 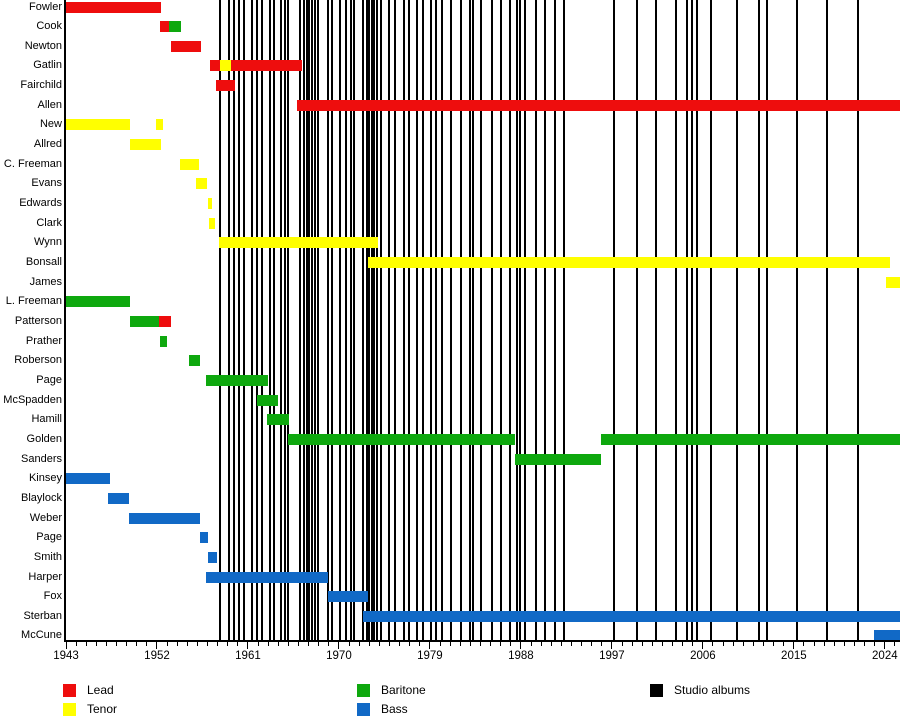 I want to click on member-name-label: C. Freeman, so click(x=32, y=163).